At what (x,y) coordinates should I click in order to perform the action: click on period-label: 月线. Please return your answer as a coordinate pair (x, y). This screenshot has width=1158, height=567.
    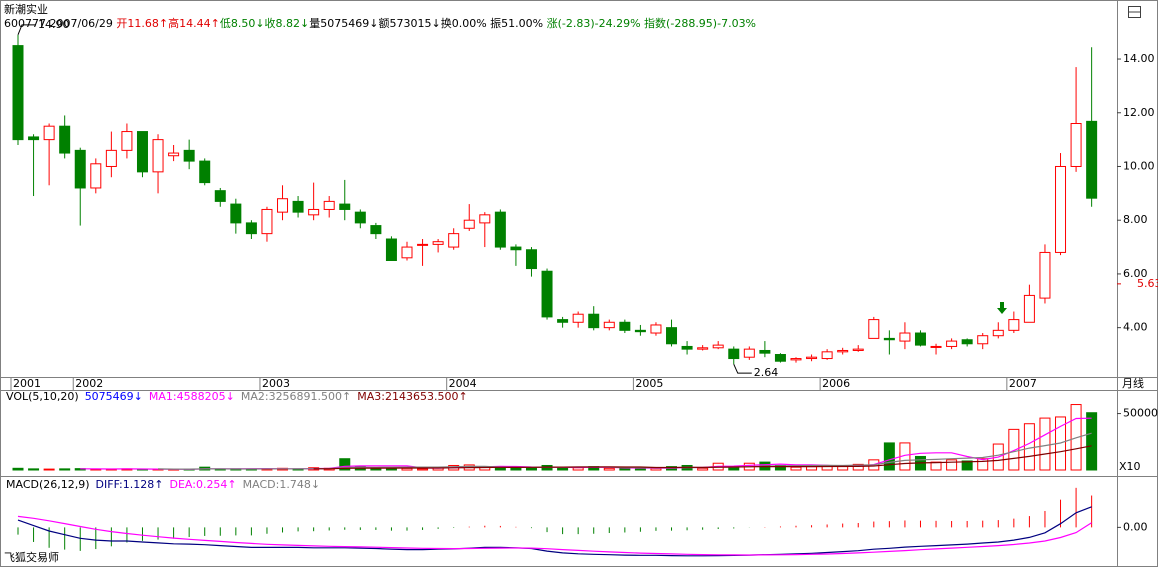
    Looking at the image, I should click on (1133, 383).